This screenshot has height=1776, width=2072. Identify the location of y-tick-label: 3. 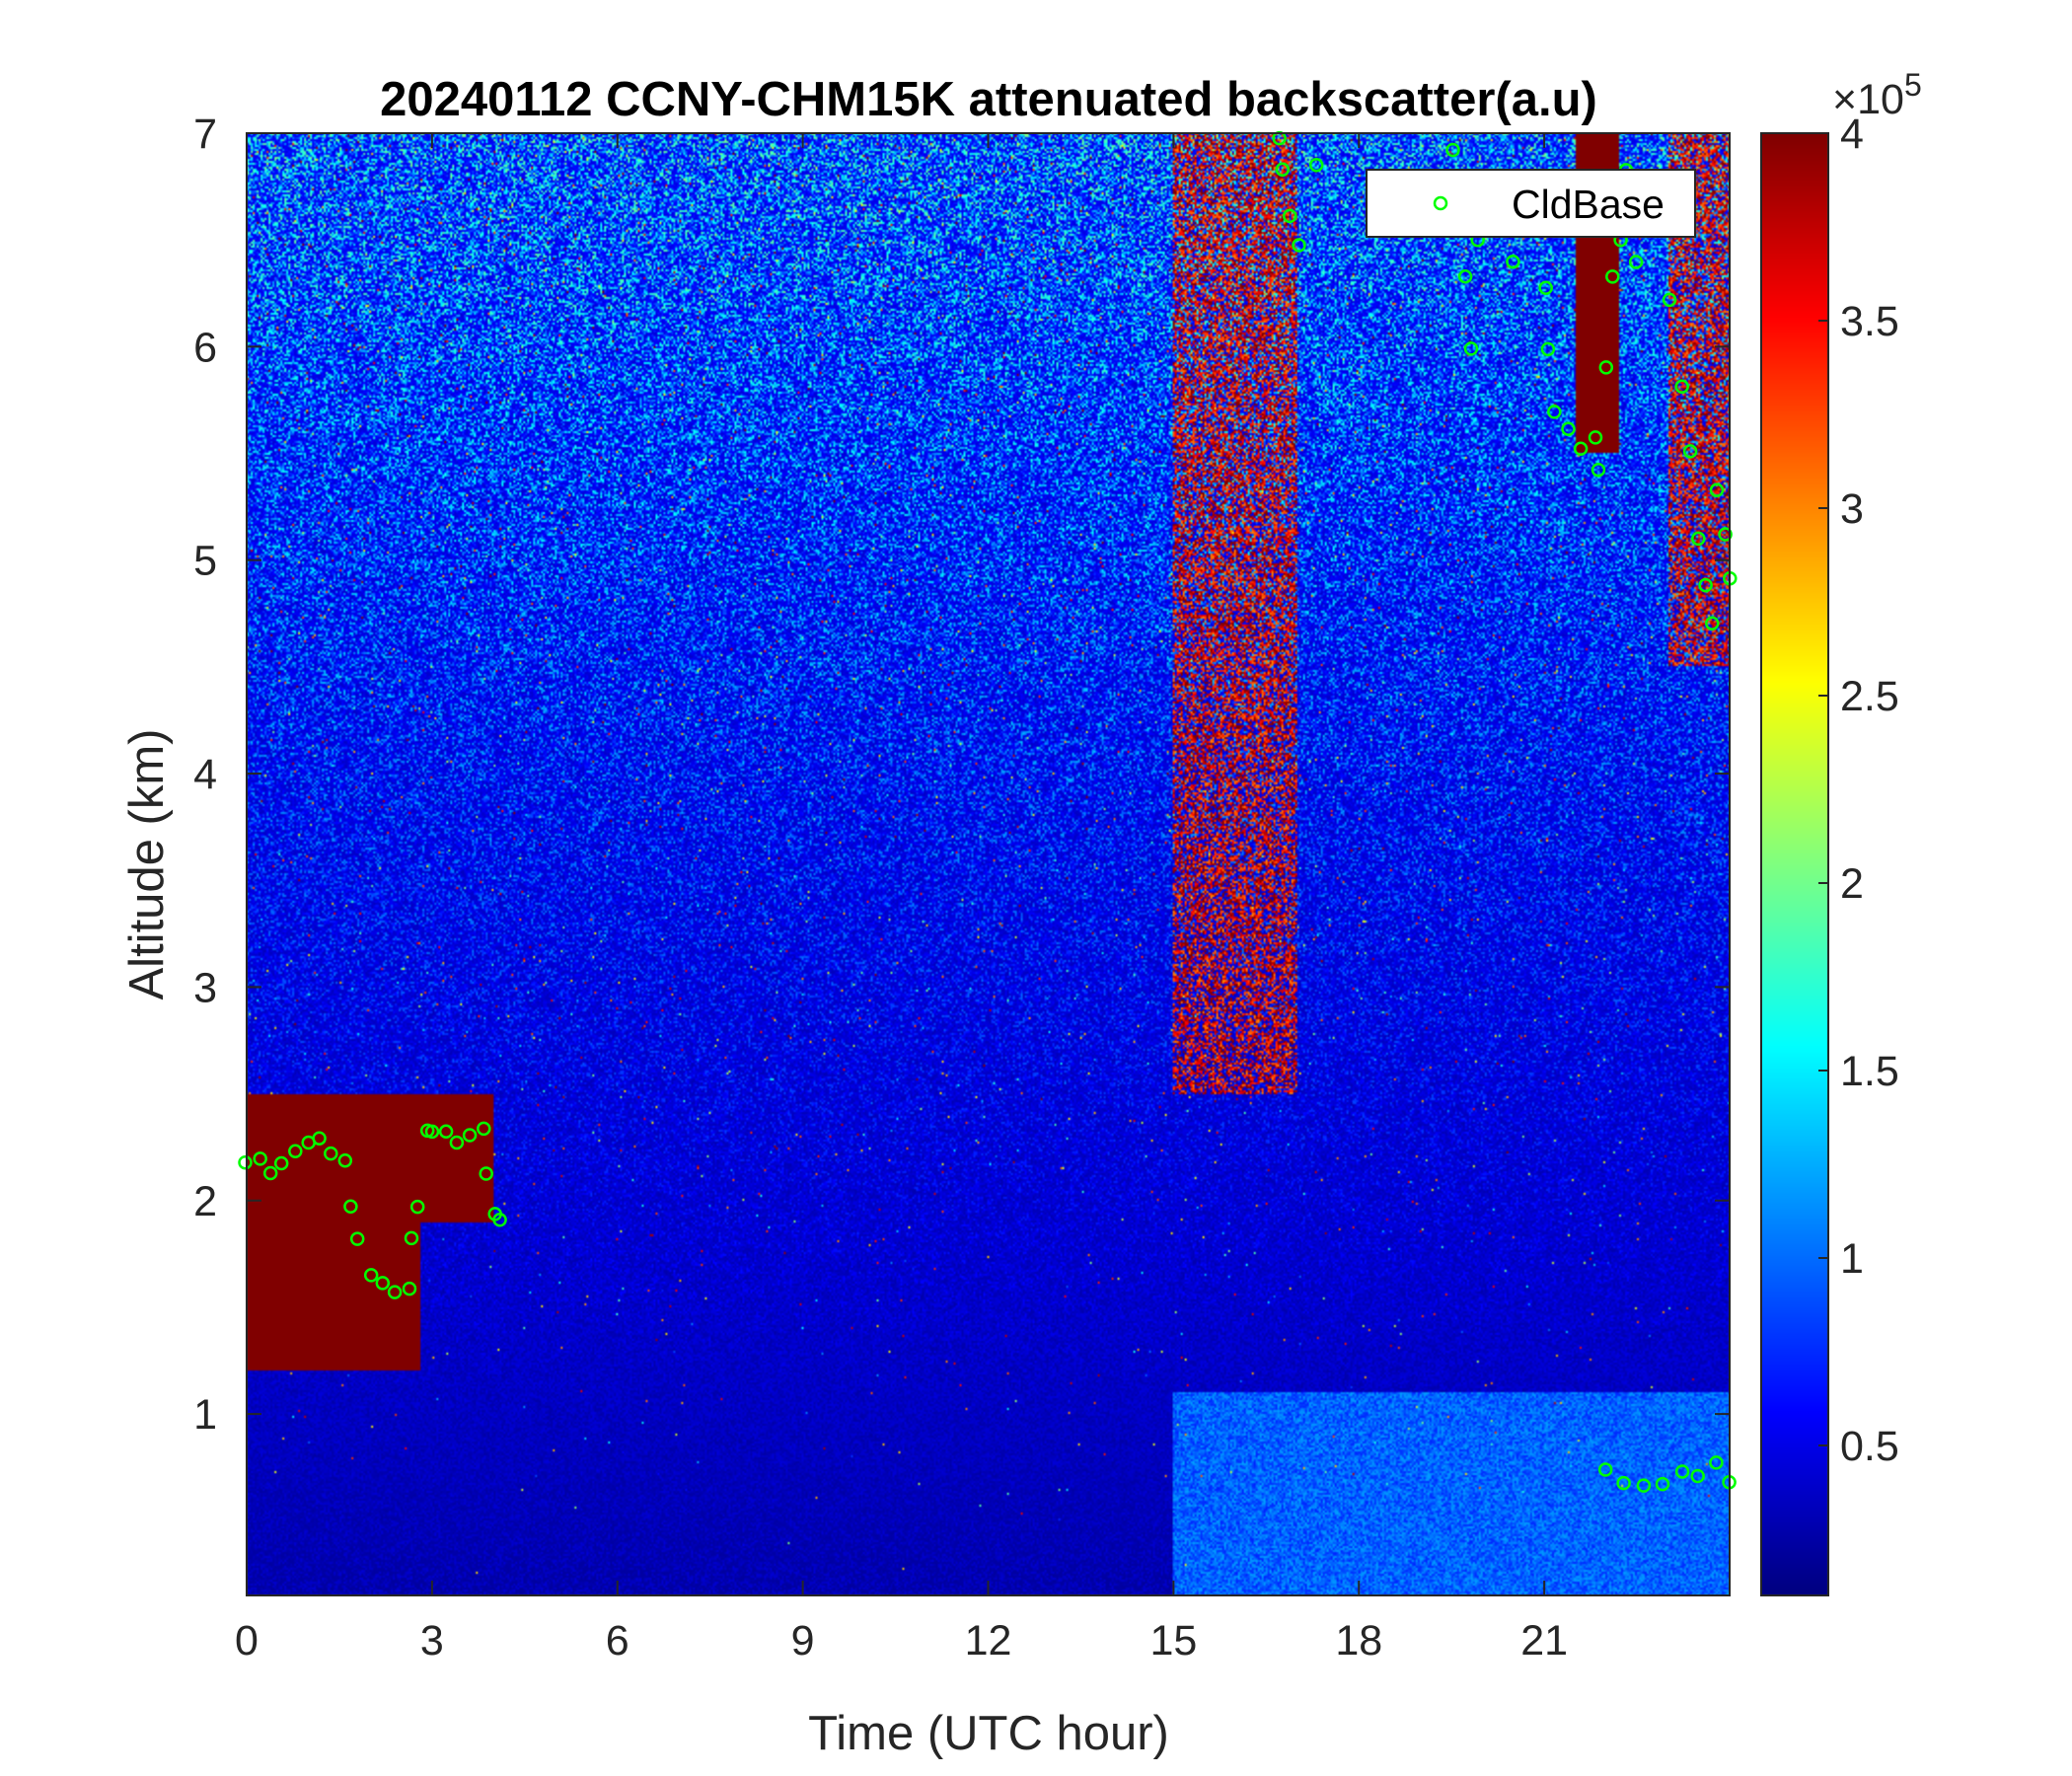
(205, 988).